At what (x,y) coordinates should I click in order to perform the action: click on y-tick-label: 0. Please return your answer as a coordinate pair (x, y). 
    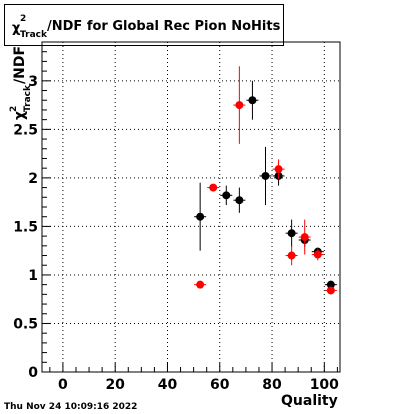
    Looking at the image, I should click on (33, 373).